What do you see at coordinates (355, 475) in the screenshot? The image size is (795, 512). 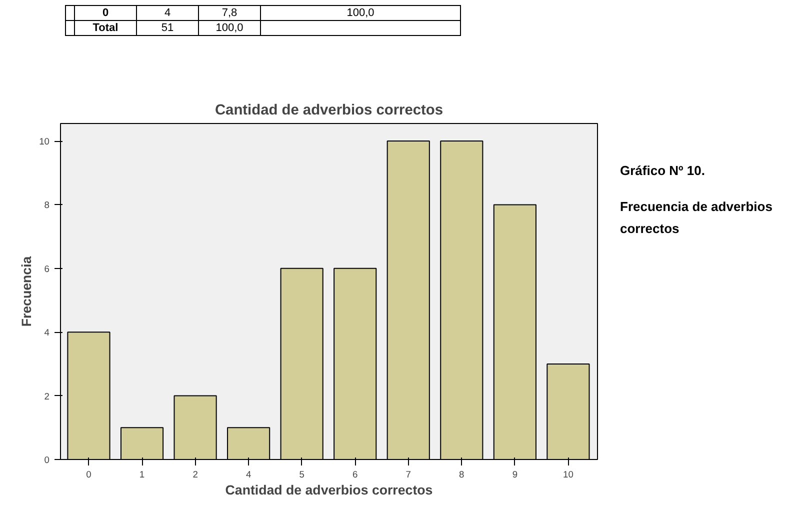 I see `x-tick-label: 6` at bounding box center [355, 475].